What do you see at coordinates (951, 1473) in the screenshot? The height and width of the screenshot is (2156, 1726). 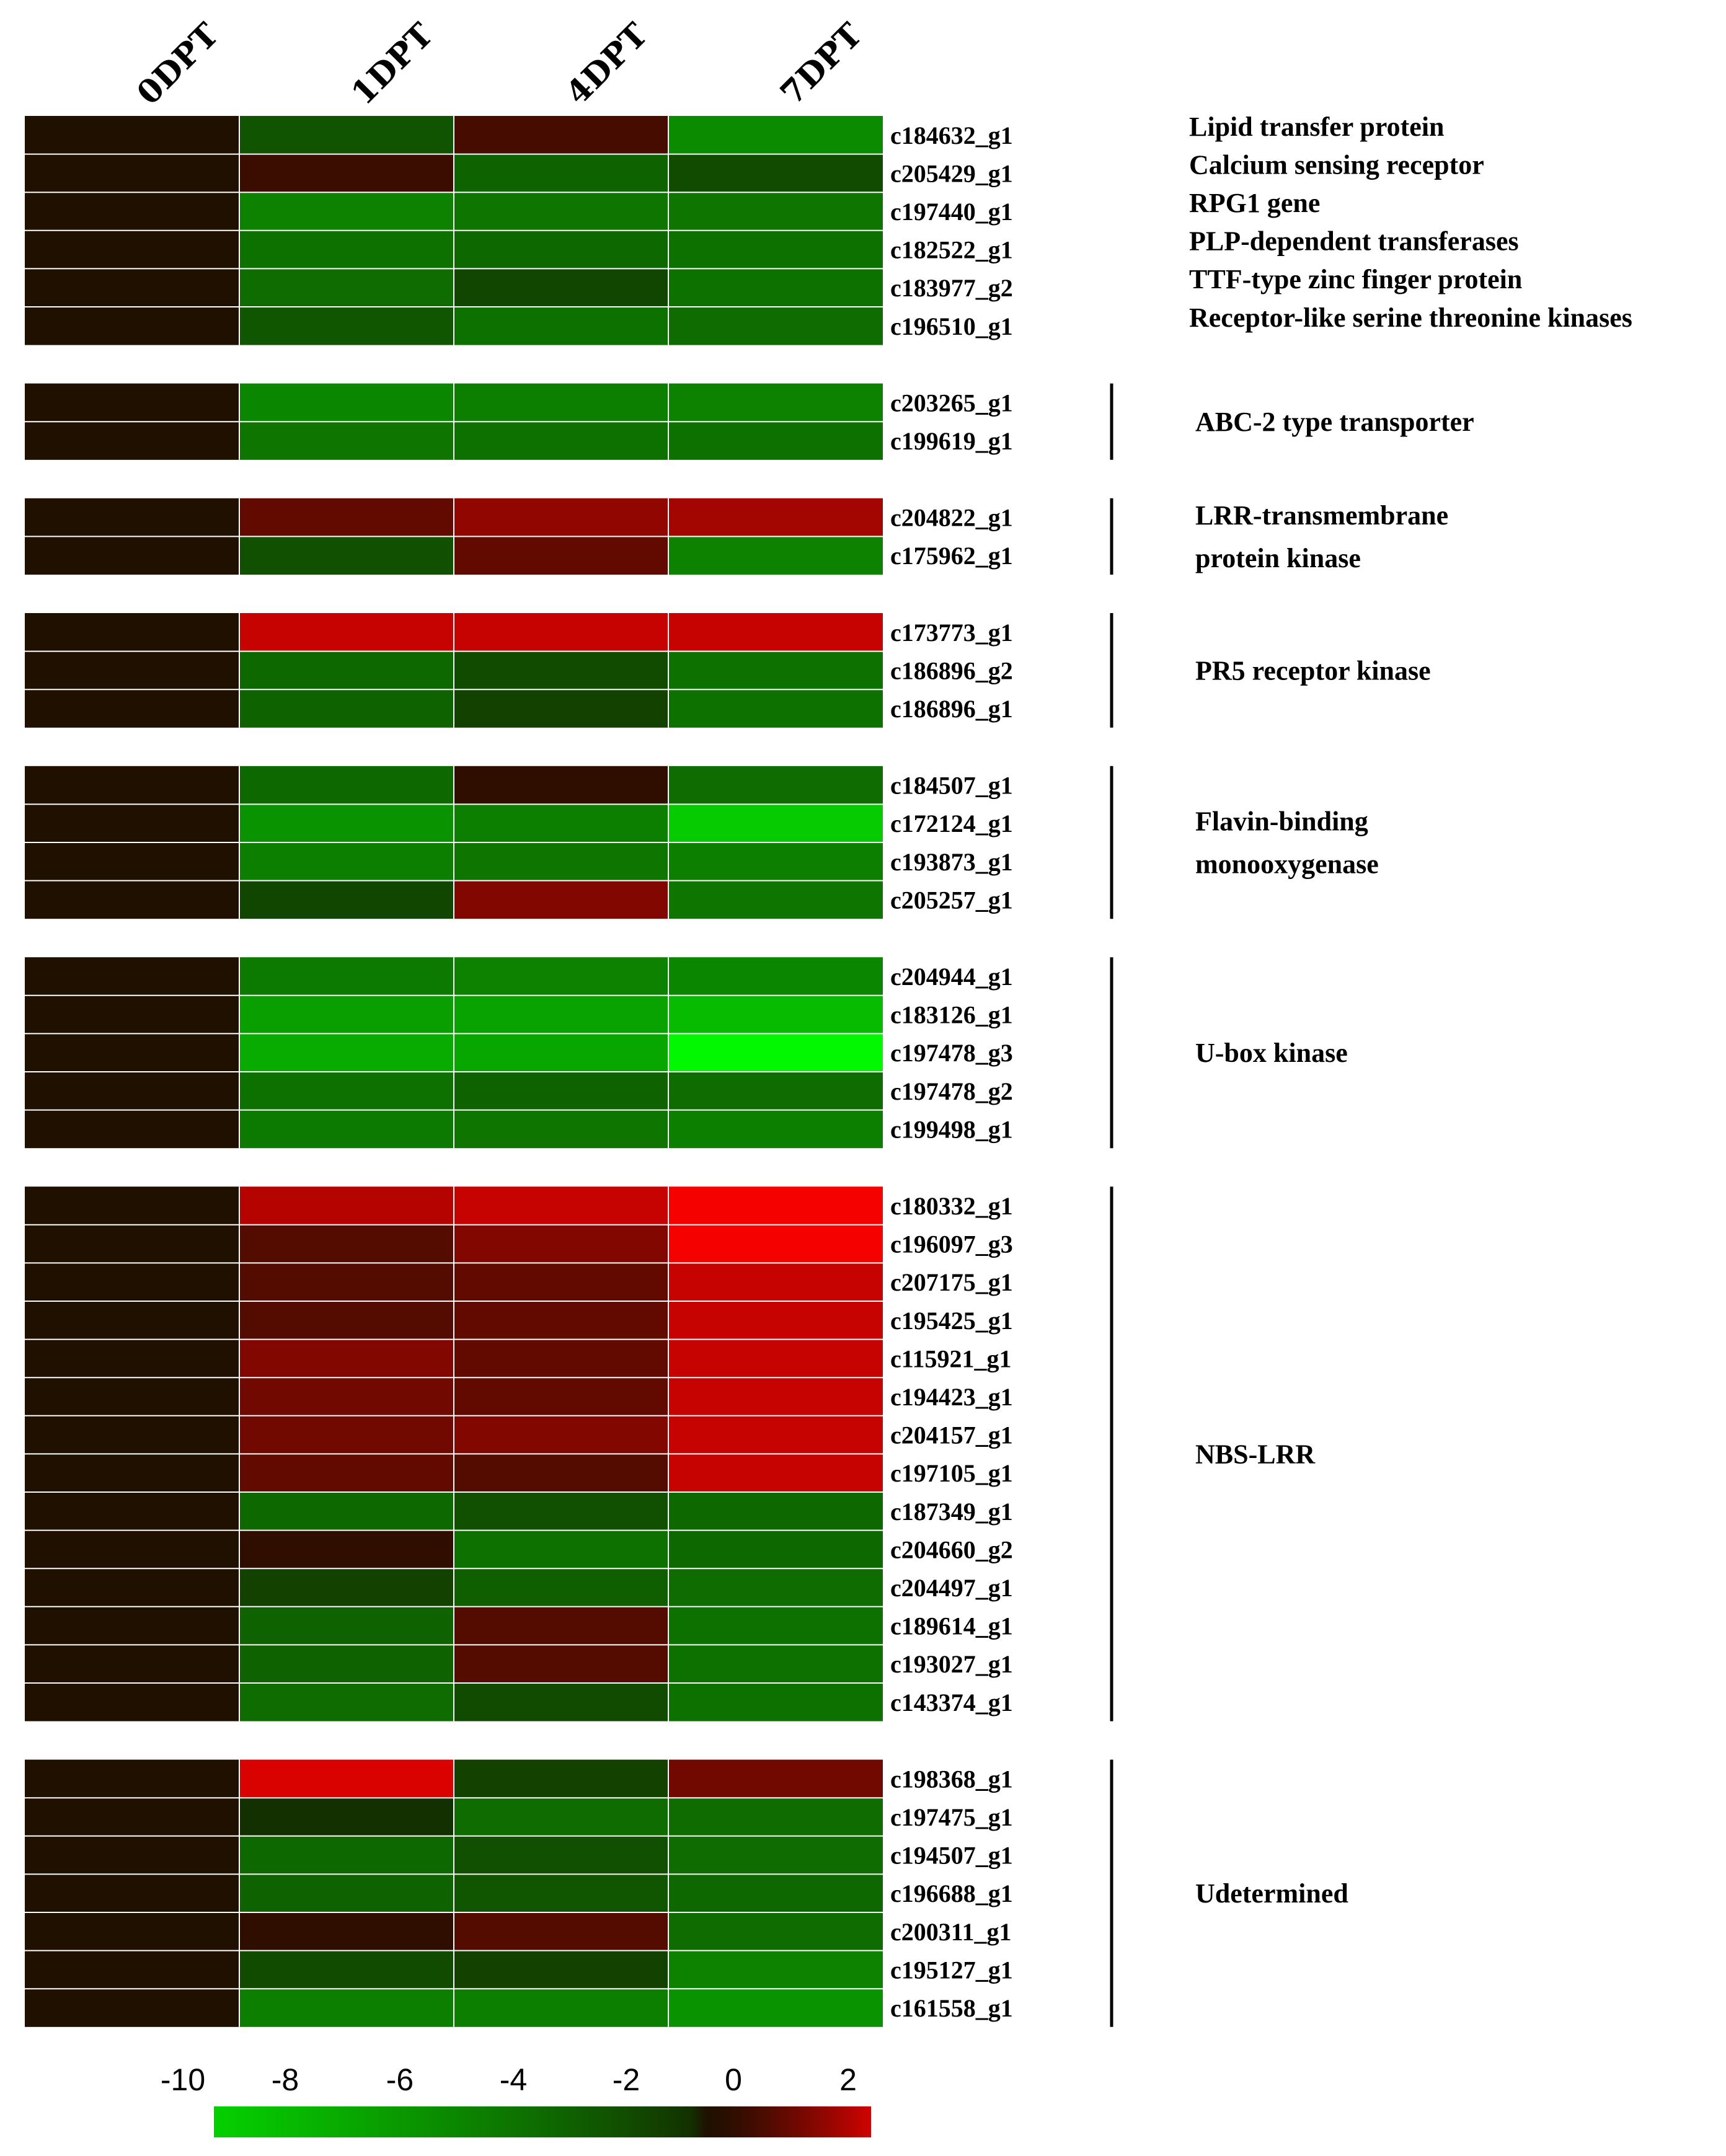 I see `row-label: c197105_g1` at bounding box center [951, 1473].